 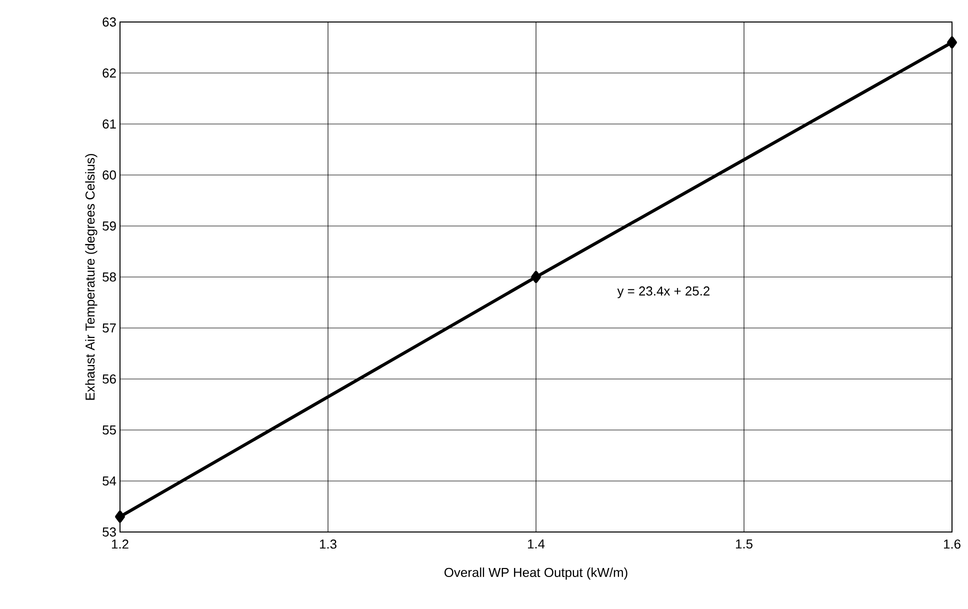 What do you see at coordinates (91, 277) in the screenshot?
I see `y-axis-title: Exhaust Air Temperature (degrees Celsius)` at bounding box center [91, 277].